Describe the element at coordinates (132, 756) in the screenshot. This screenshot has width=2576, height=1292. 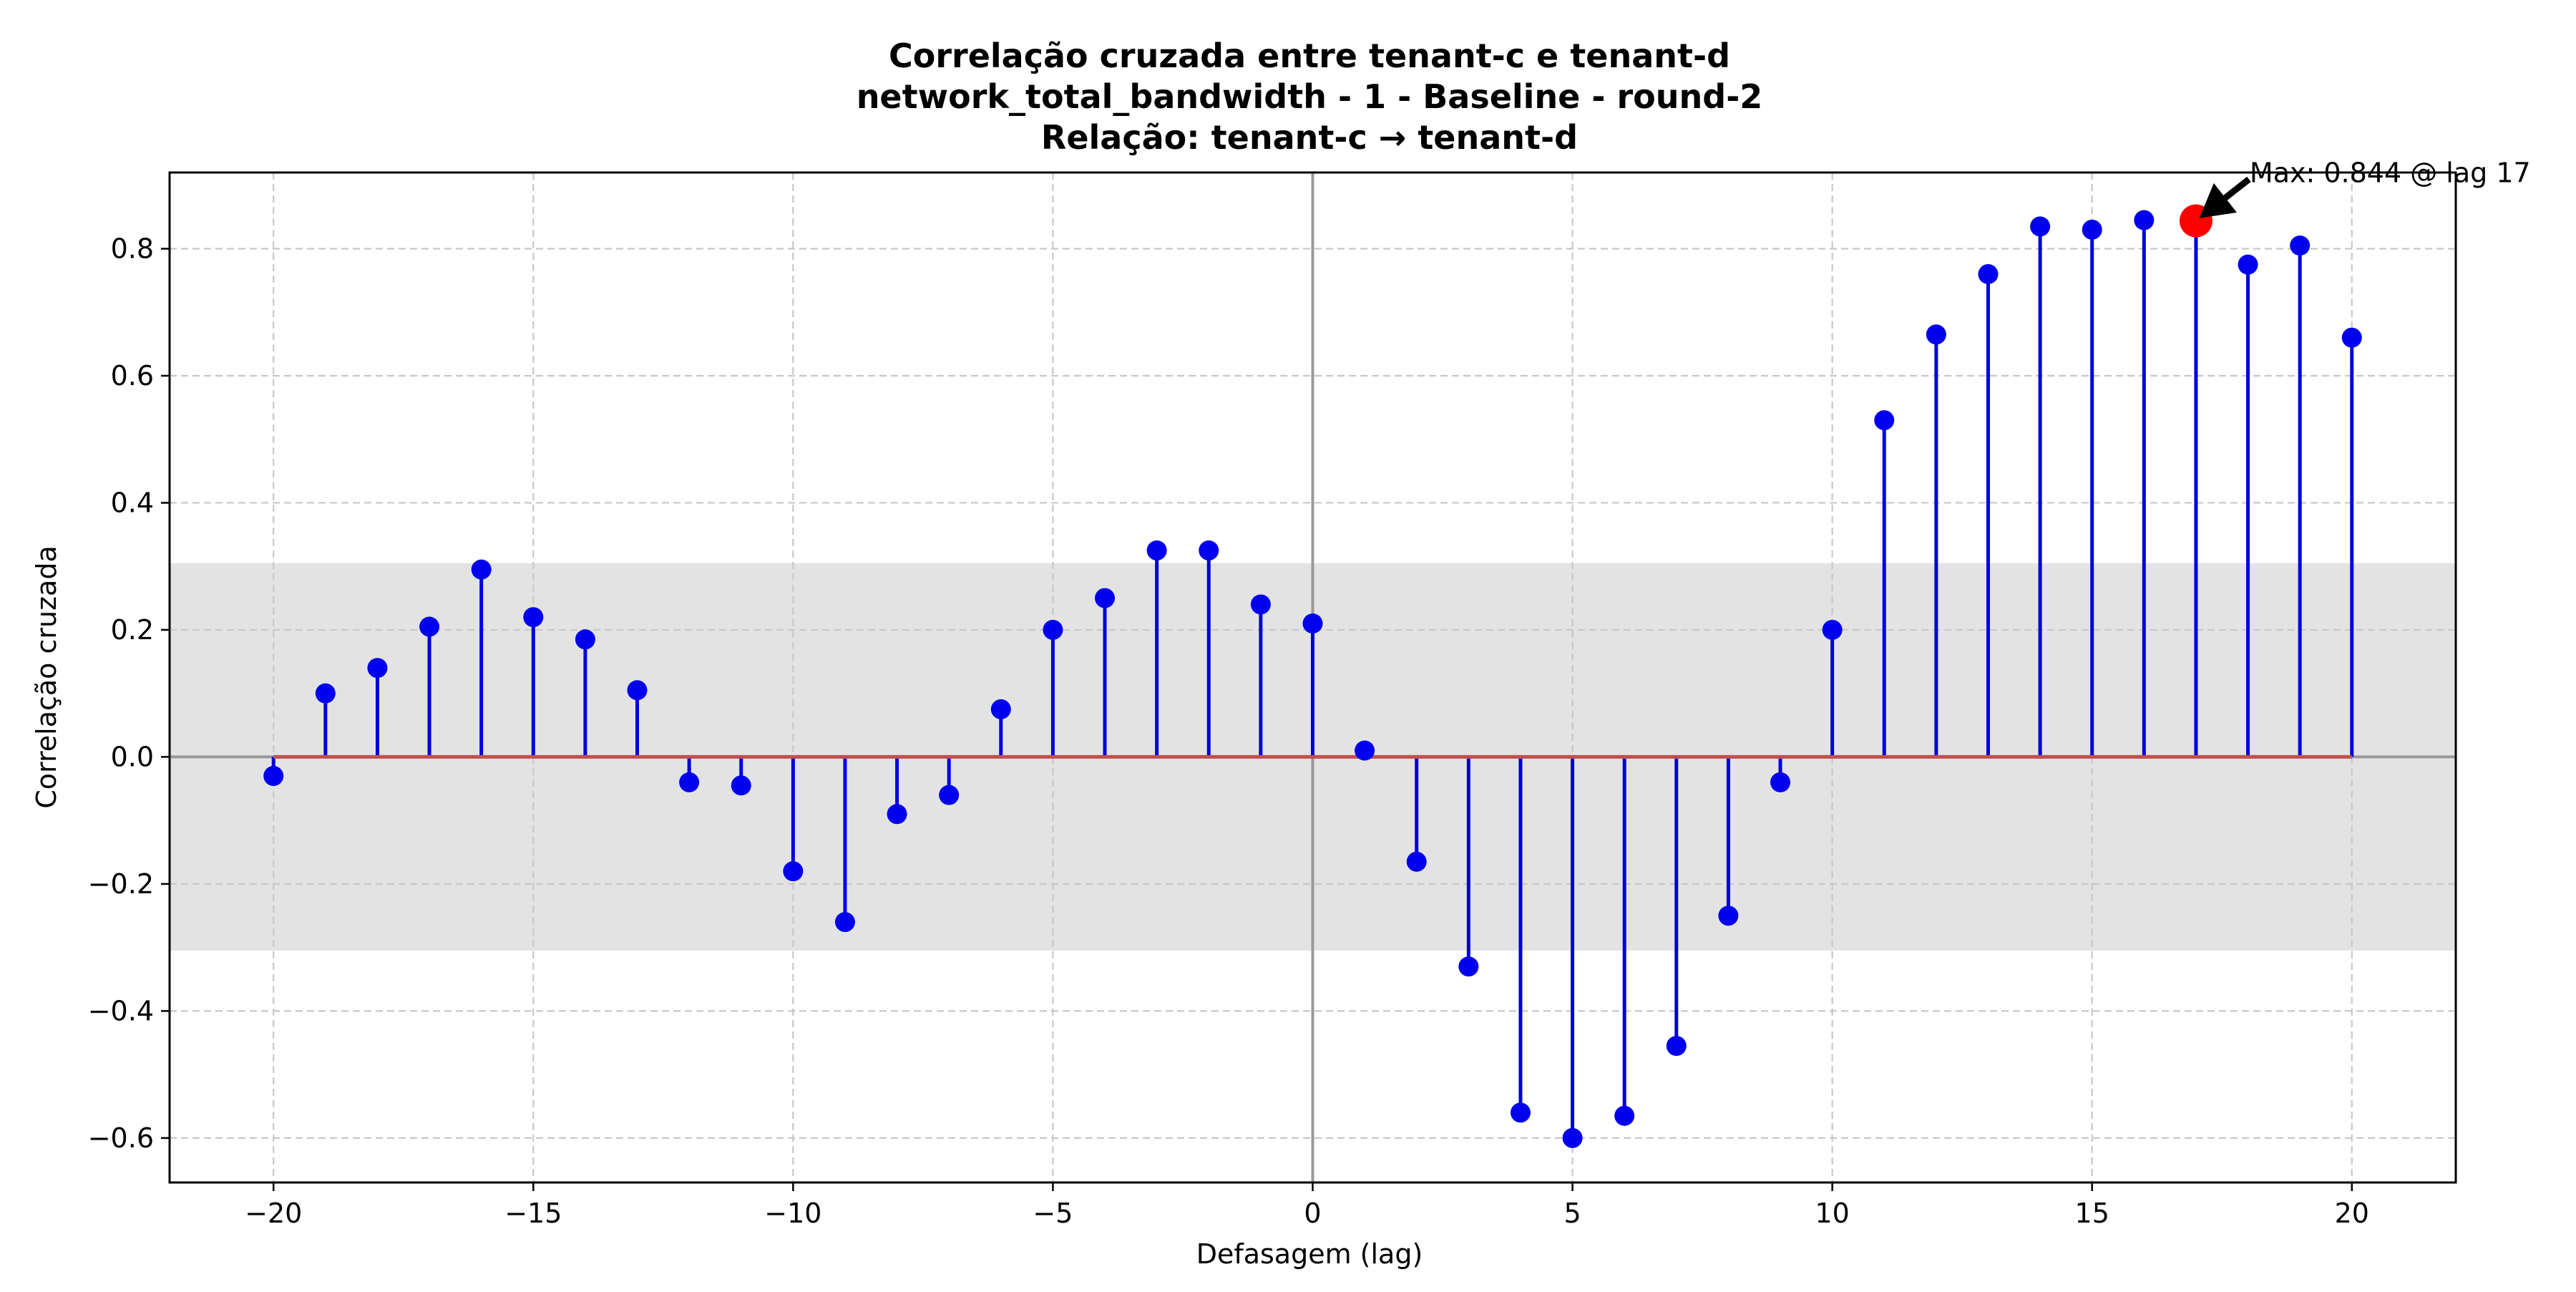
I see `y-tick-label: 0.0` at that location.